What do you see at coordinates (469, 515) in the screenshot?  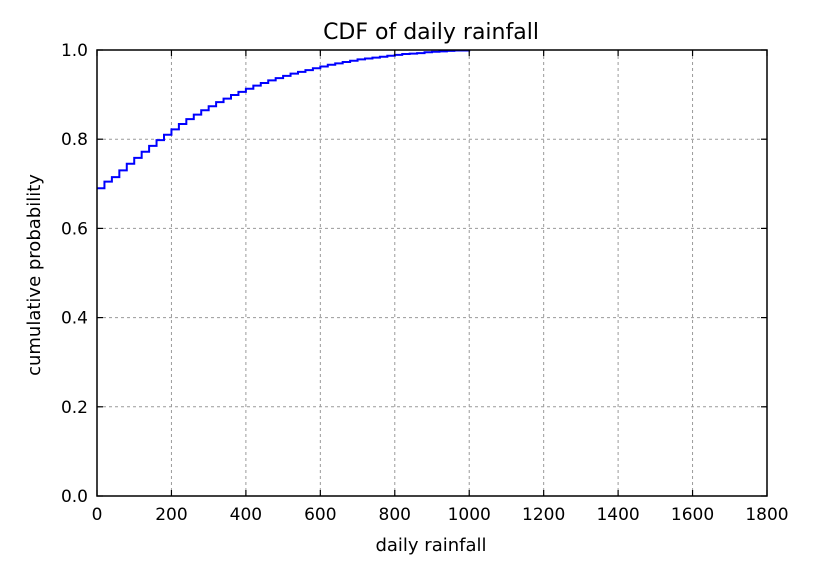 I see `x-tick-label: 1000` at bounding box center [469, 515].